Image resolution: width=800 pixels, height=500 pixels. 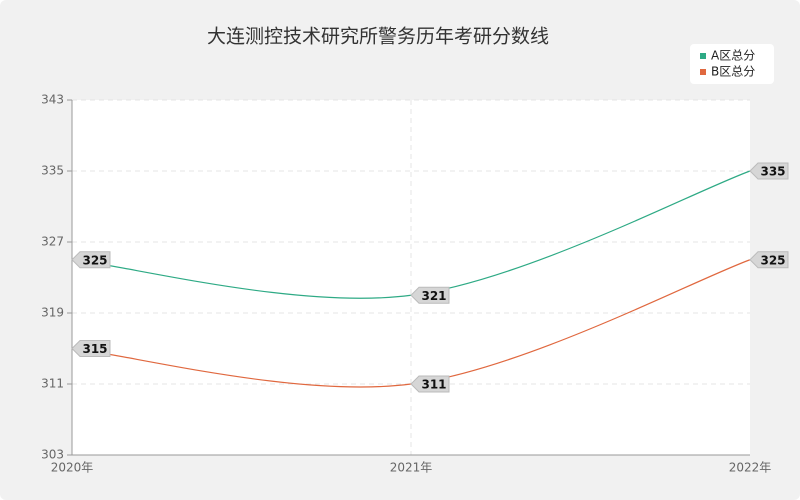 I want to click on legend-box, so click(x=732, y=64).